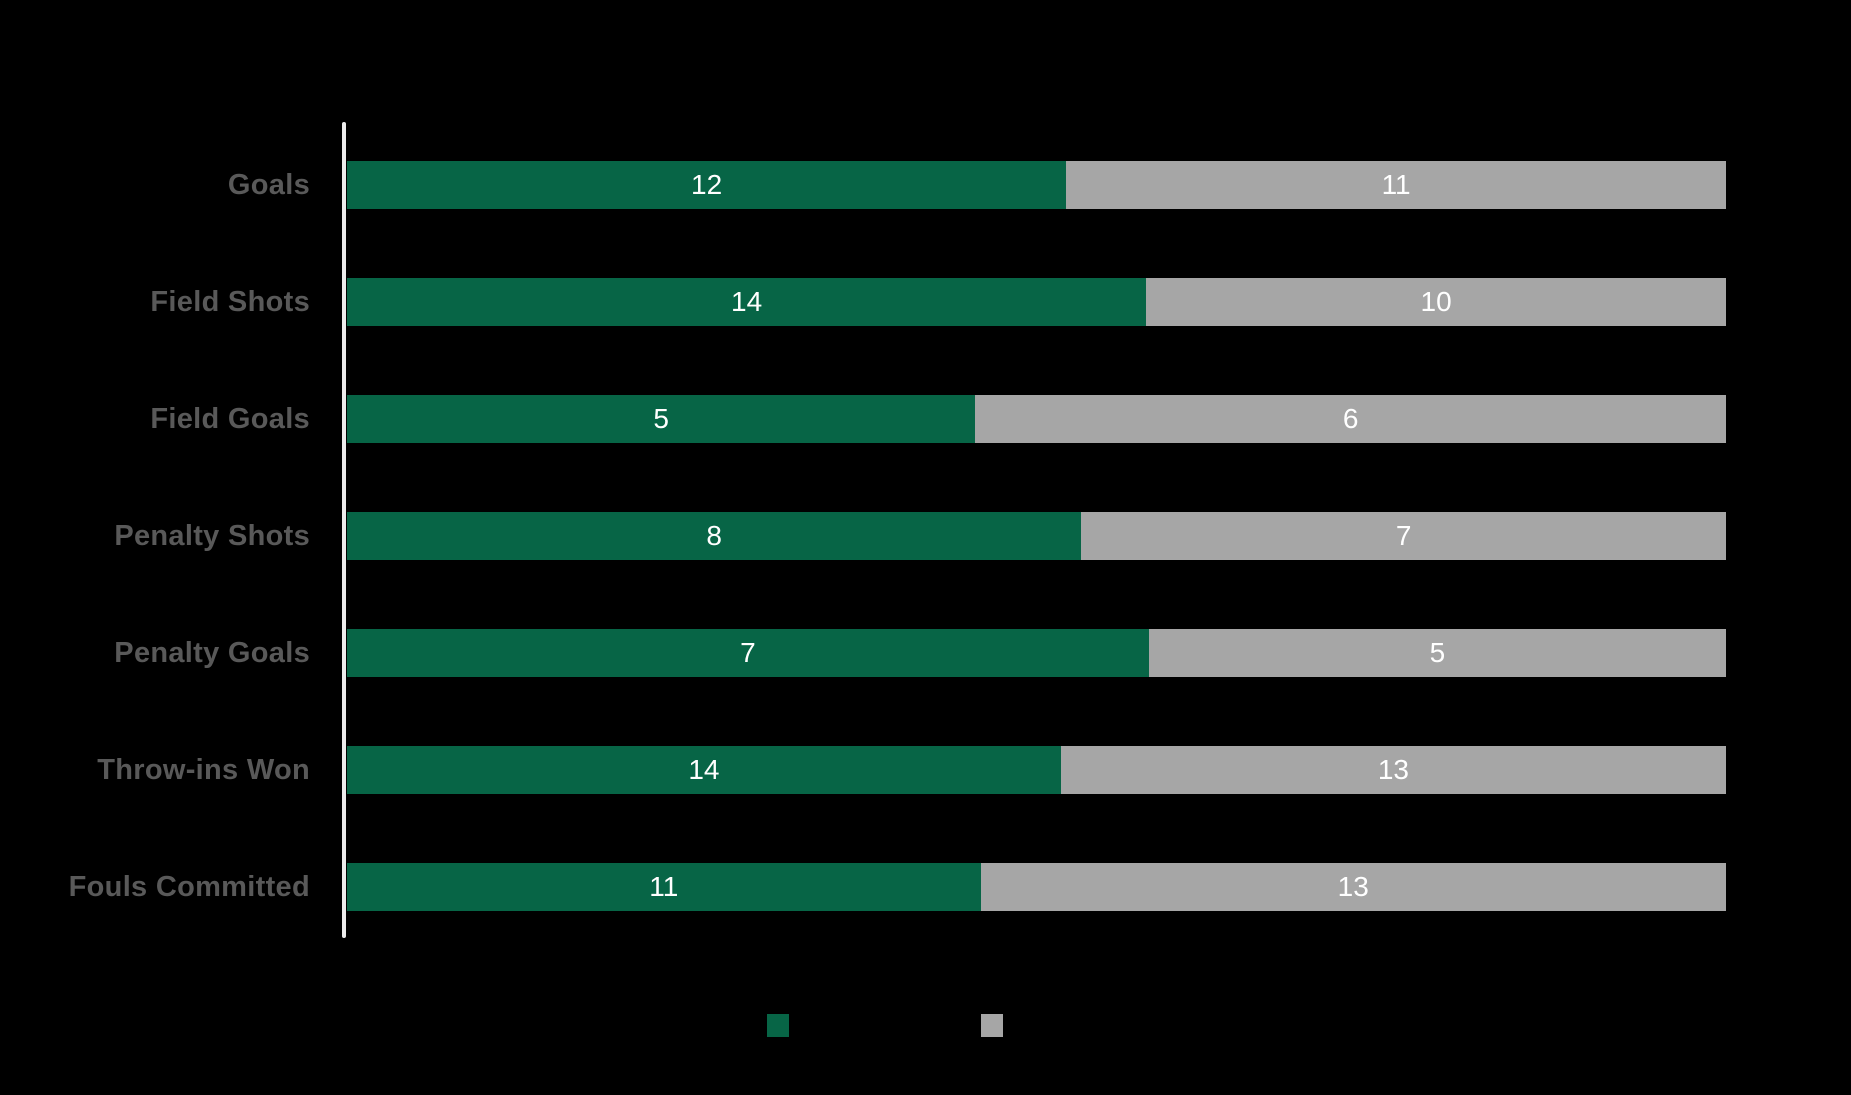  I want to click on stacked-bar: 14 10, so click(1036, 302).